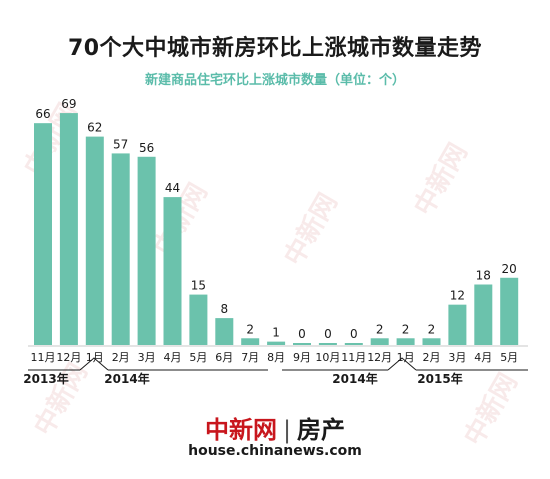 The height and width of the screenshot is (479, 550). What do you see at coordinates (321, 430) in the screenshot?
I see `section-label: 房产` at bounding box center [321, 430].